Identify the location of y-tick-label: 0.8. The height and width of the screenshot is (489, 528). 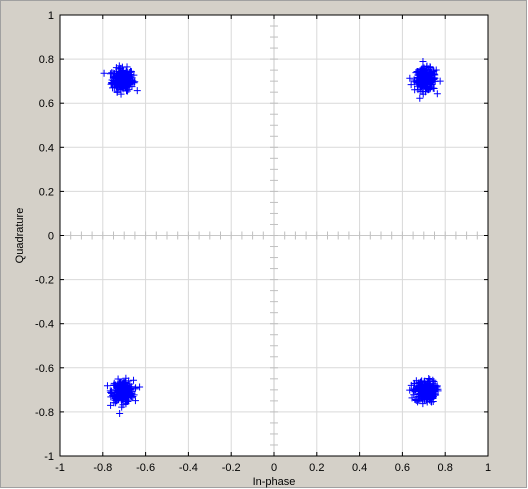
(46, 60).